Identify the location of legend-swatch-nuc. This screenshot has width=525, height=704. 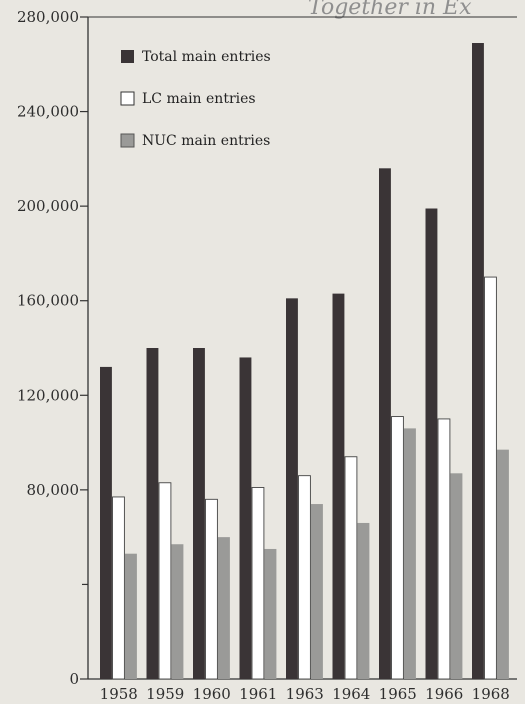
(127, 140).